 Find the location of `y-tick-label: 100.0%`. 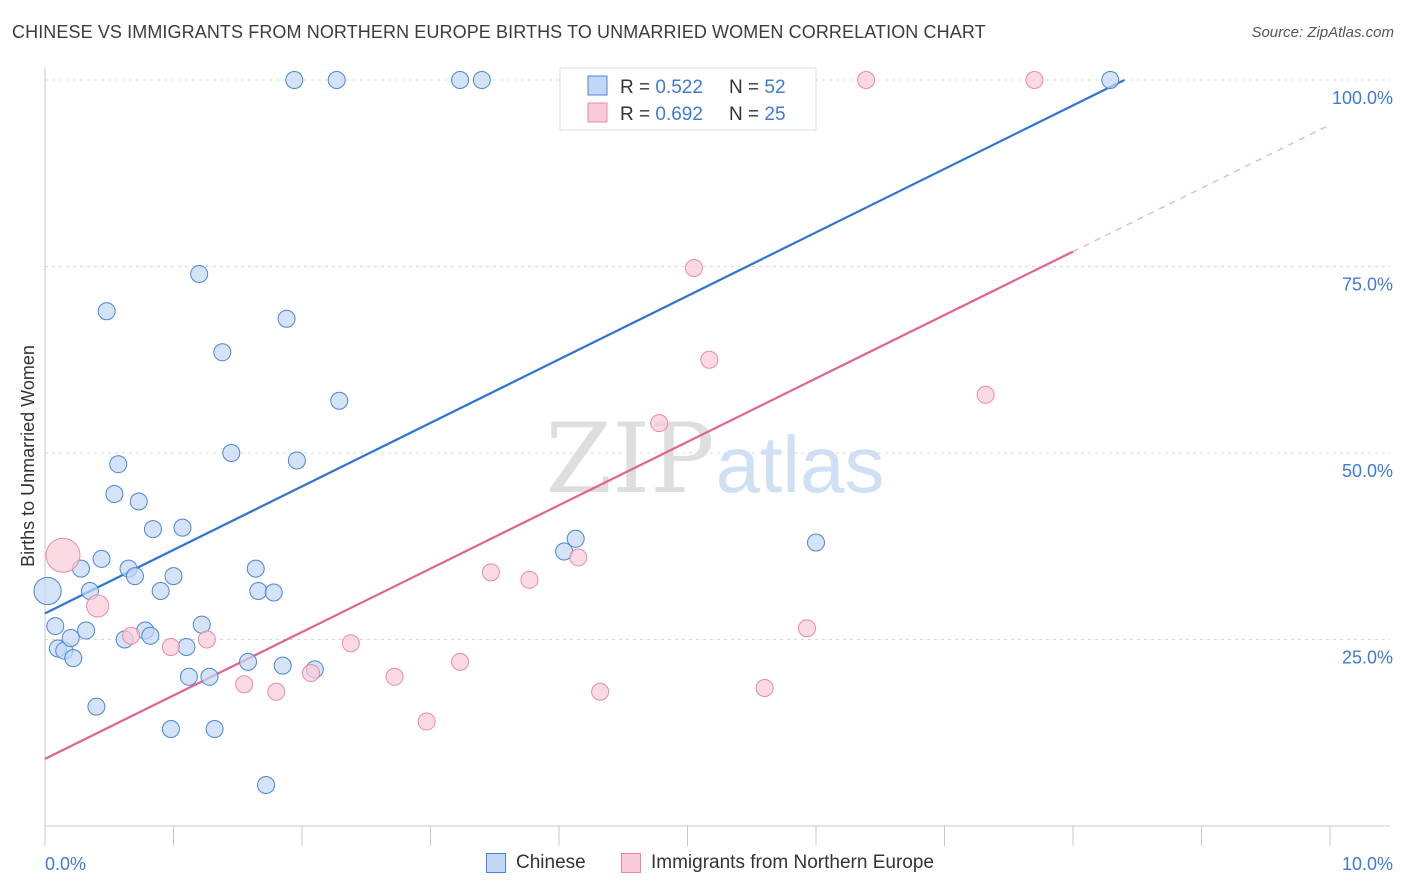

y-tick-label: 100.0% is located at coordinates (1362, 98).